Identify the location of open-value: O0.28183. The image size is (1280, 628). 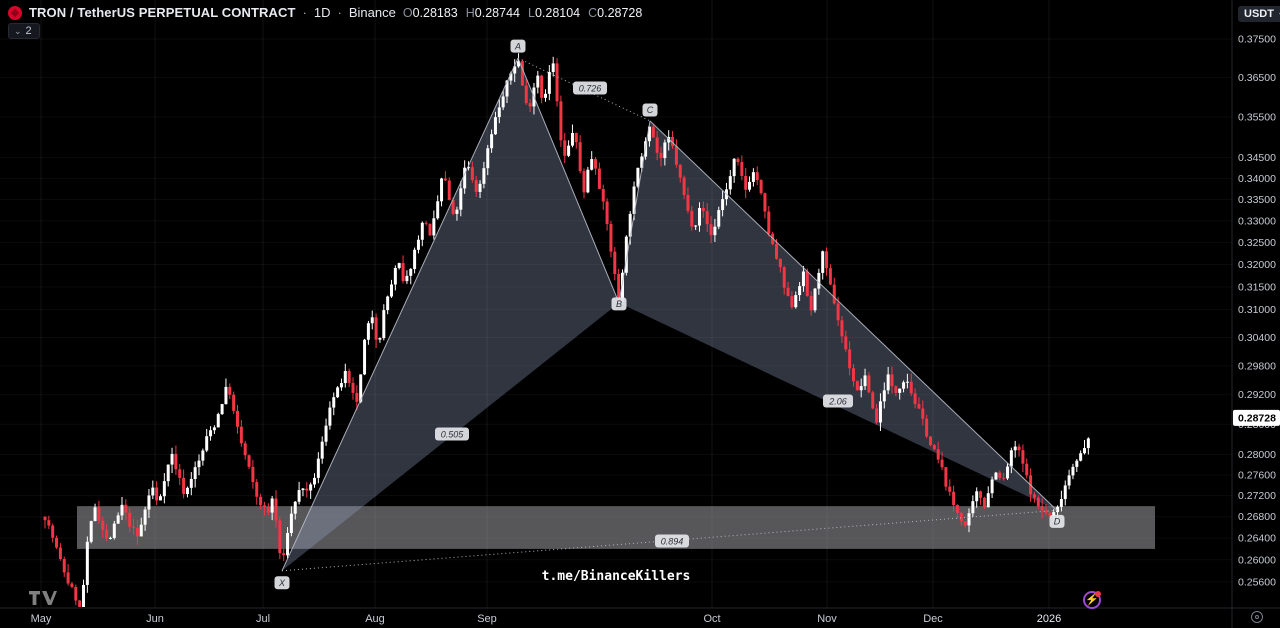
(430, 12).